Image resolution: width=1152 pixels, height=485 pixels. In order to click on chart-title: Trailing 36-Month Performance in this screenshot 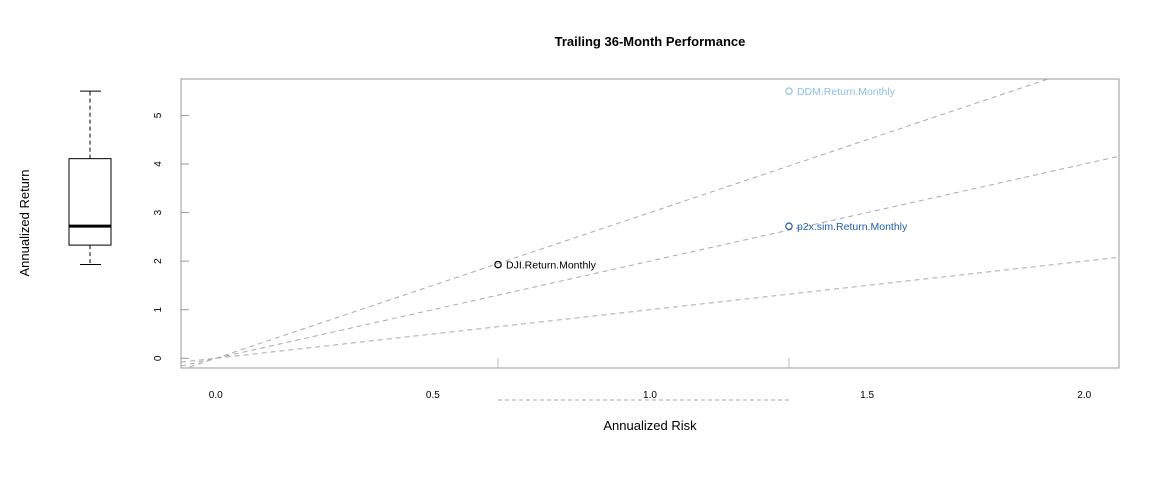, I will do `click(650, 41)`.